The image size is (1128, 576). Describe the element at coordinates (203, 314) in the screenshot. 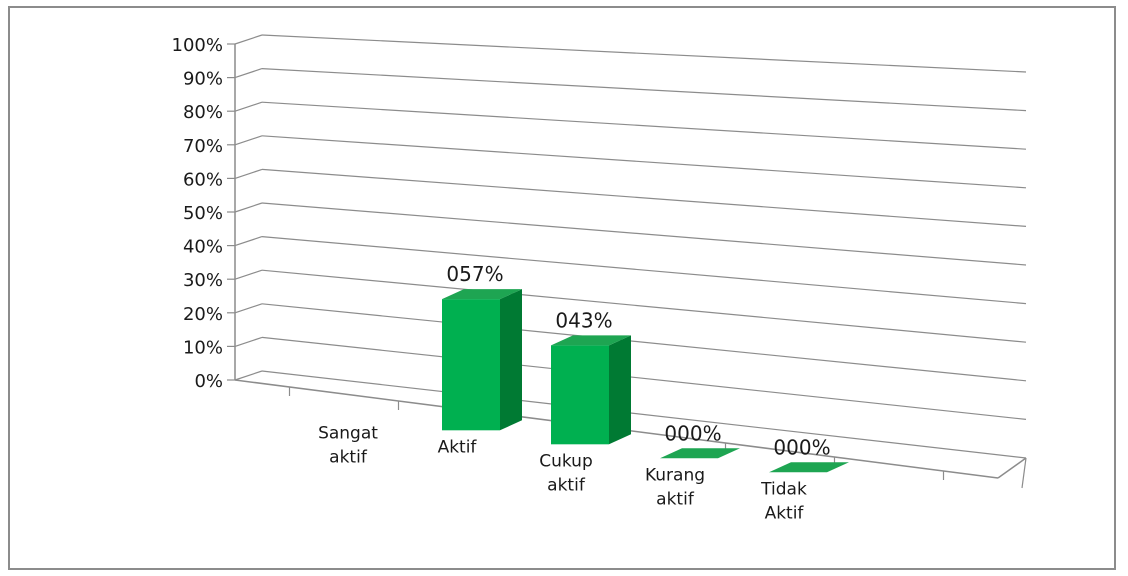

I see `y-tick-label: 20%` at that location.